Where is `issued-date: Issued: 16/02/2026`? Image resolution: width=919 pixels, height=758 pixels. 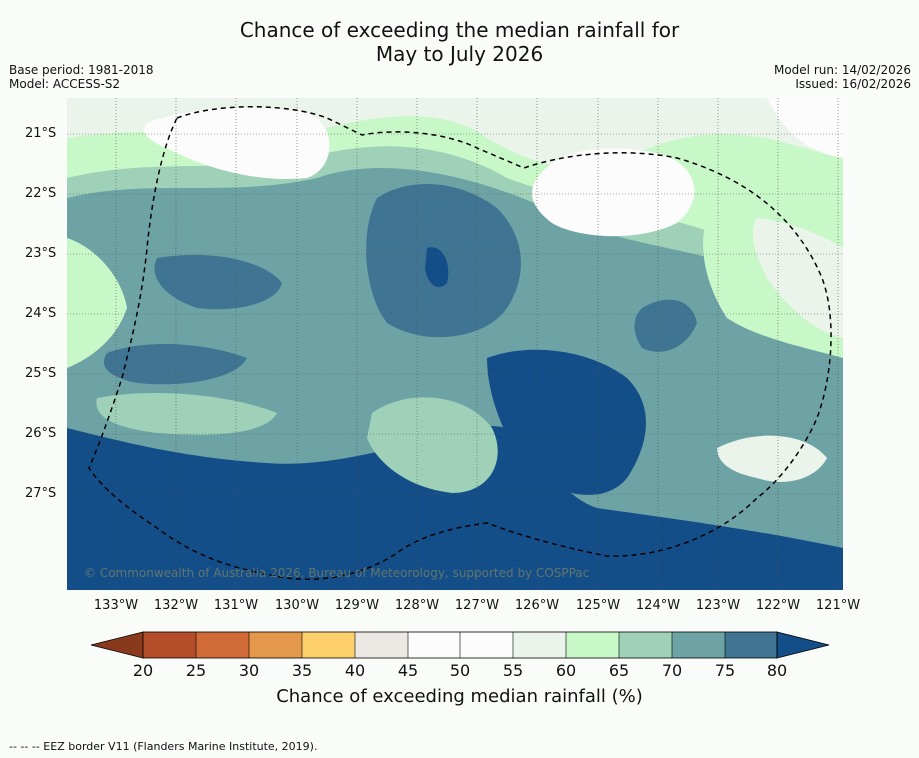
issued-date: Issued: 16/02/2026 is located at coordinates (853, 84).